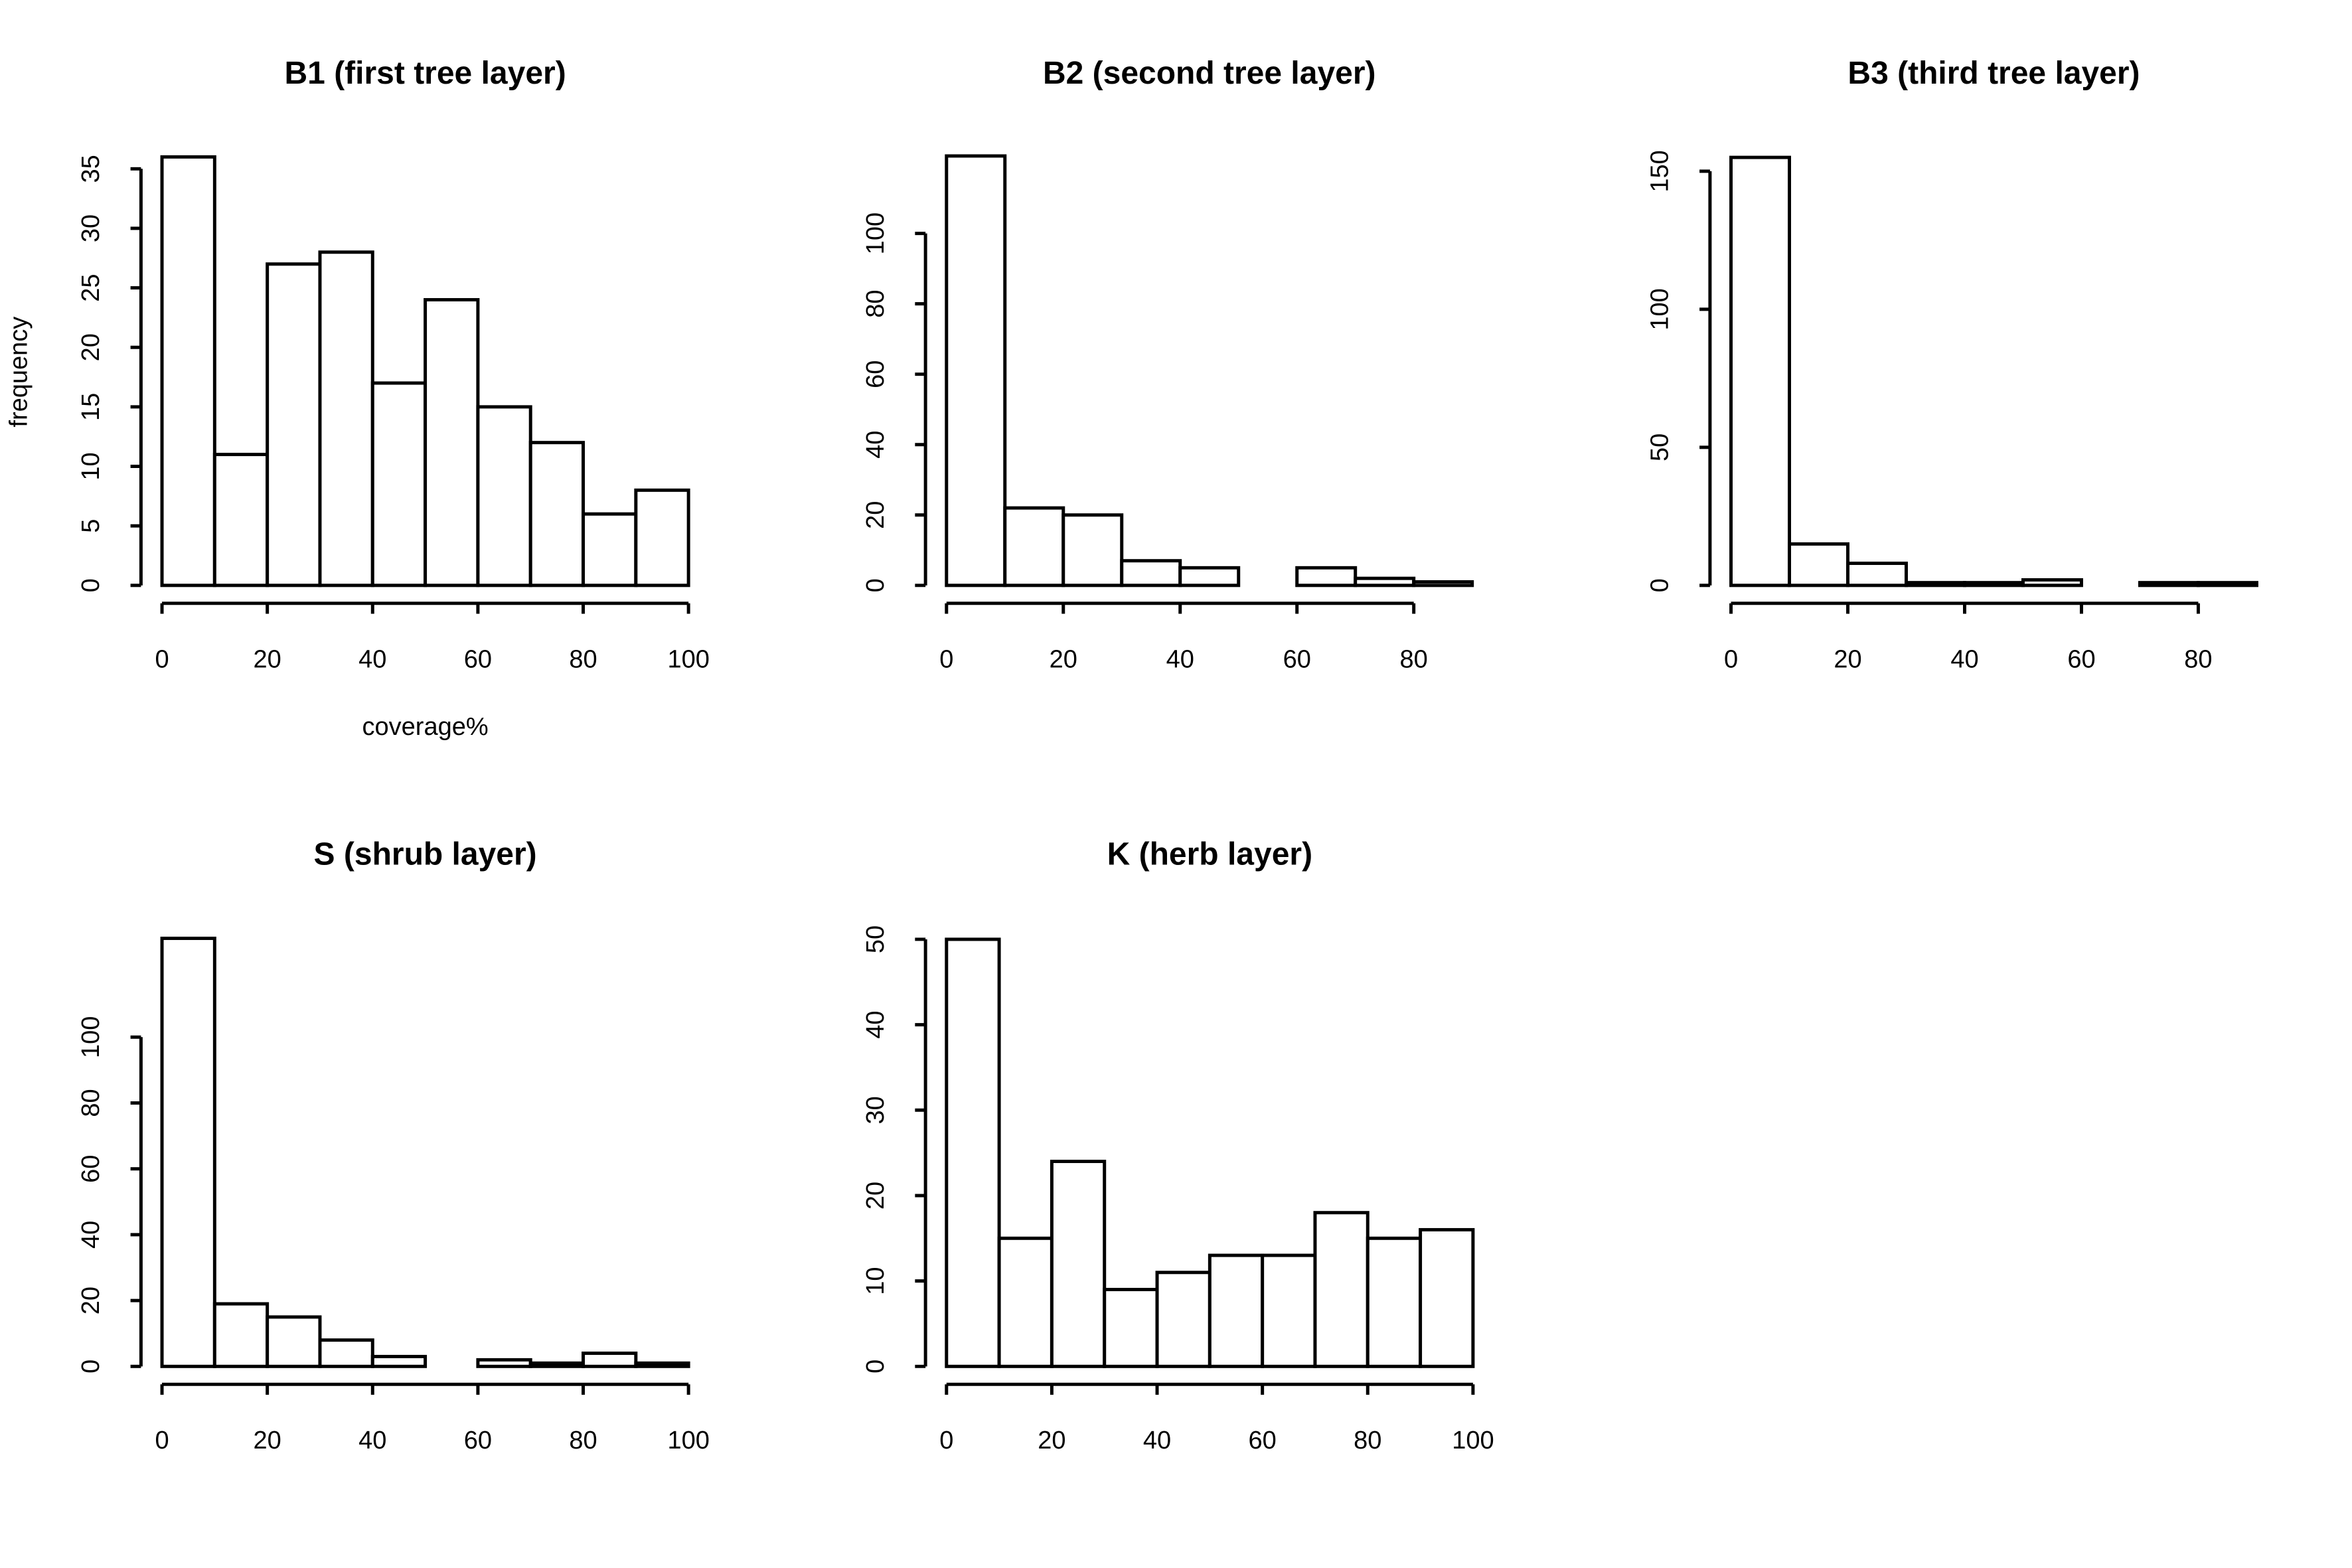 This screenshot has height=1568, width=2352. Describe the element at coordinates (19, 372) in the screenshot. I see `y-axis-label: frequency` at that location.